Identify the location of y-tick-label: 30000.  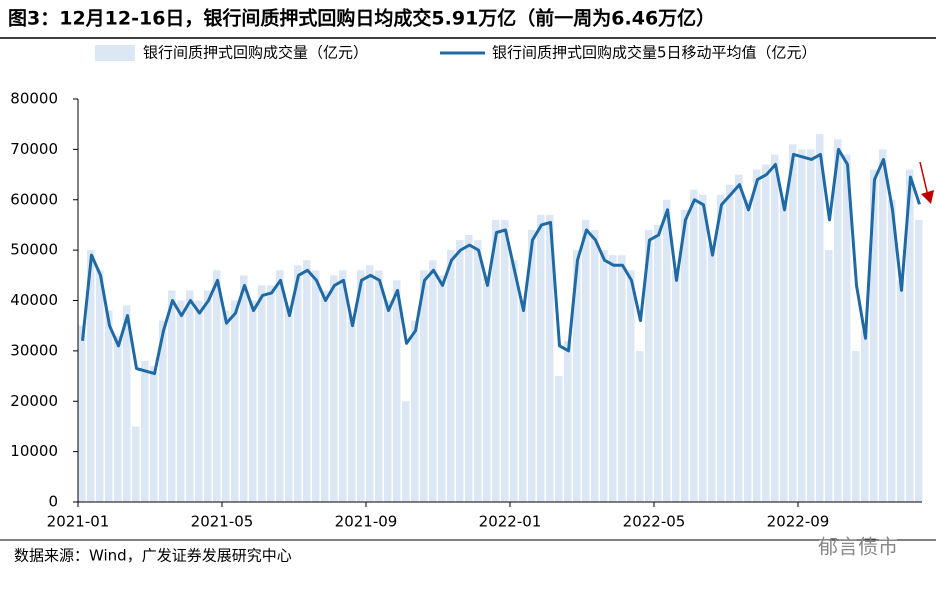
(34, 350).